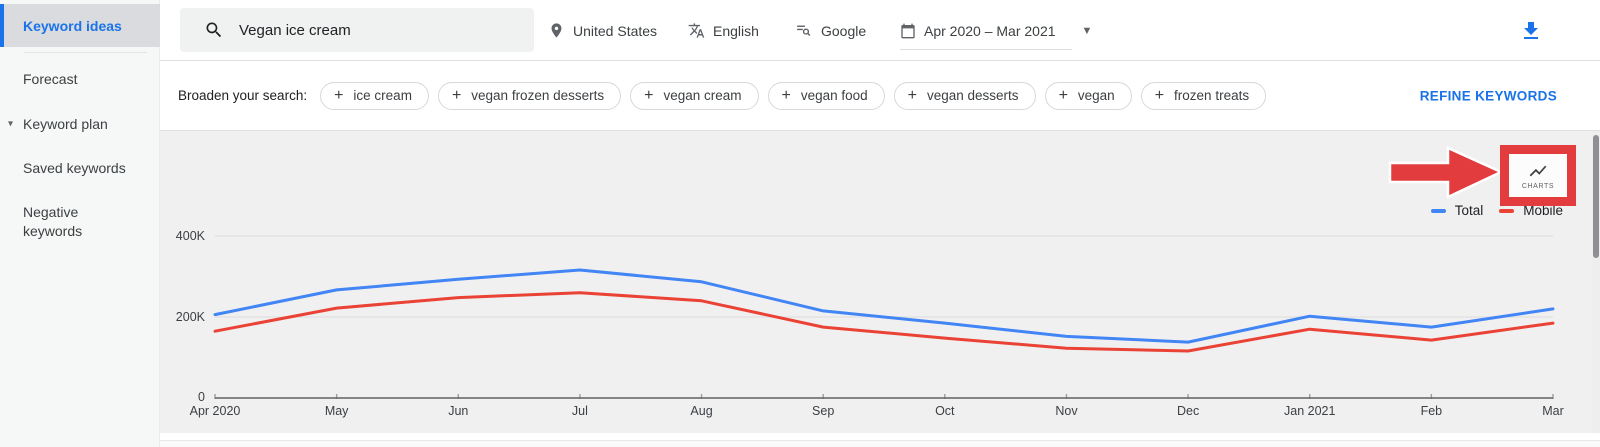  What do you see at coordinates (53, 221) in the screenshot?
I see `sidebar-item-label: Negative keywords` at bounding box center [53, 221].